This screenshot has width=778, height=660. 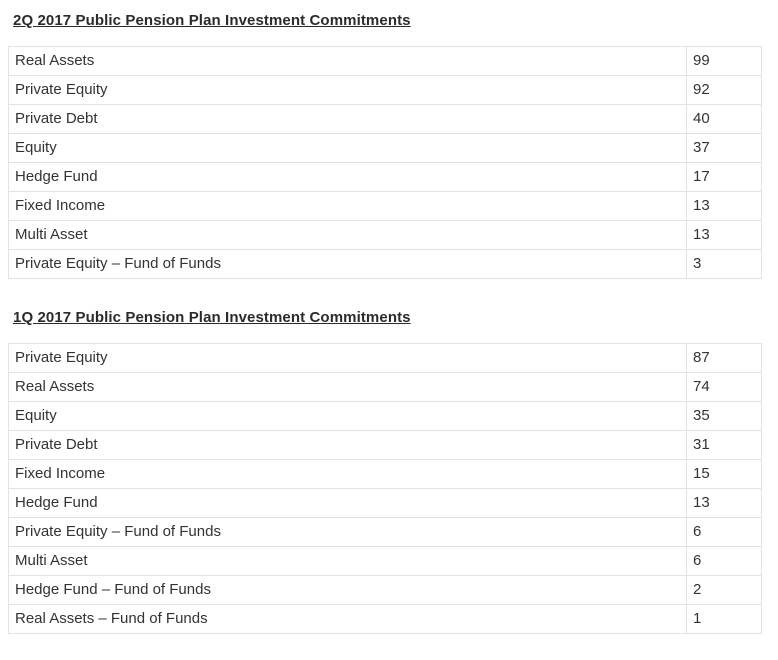 I want to click on row-label: Real Assets – Fund of Funds, so click(x=347, y=619).